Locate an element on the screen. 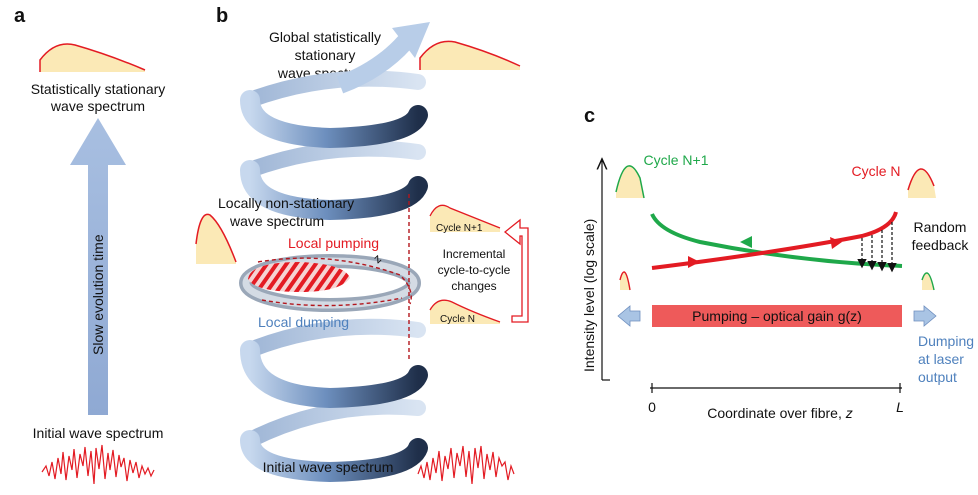 The width and height of the screenshot is (978, 495). pumping-gain-label: Pumping – optical gain g(z) is located at coordinates (777, 316).